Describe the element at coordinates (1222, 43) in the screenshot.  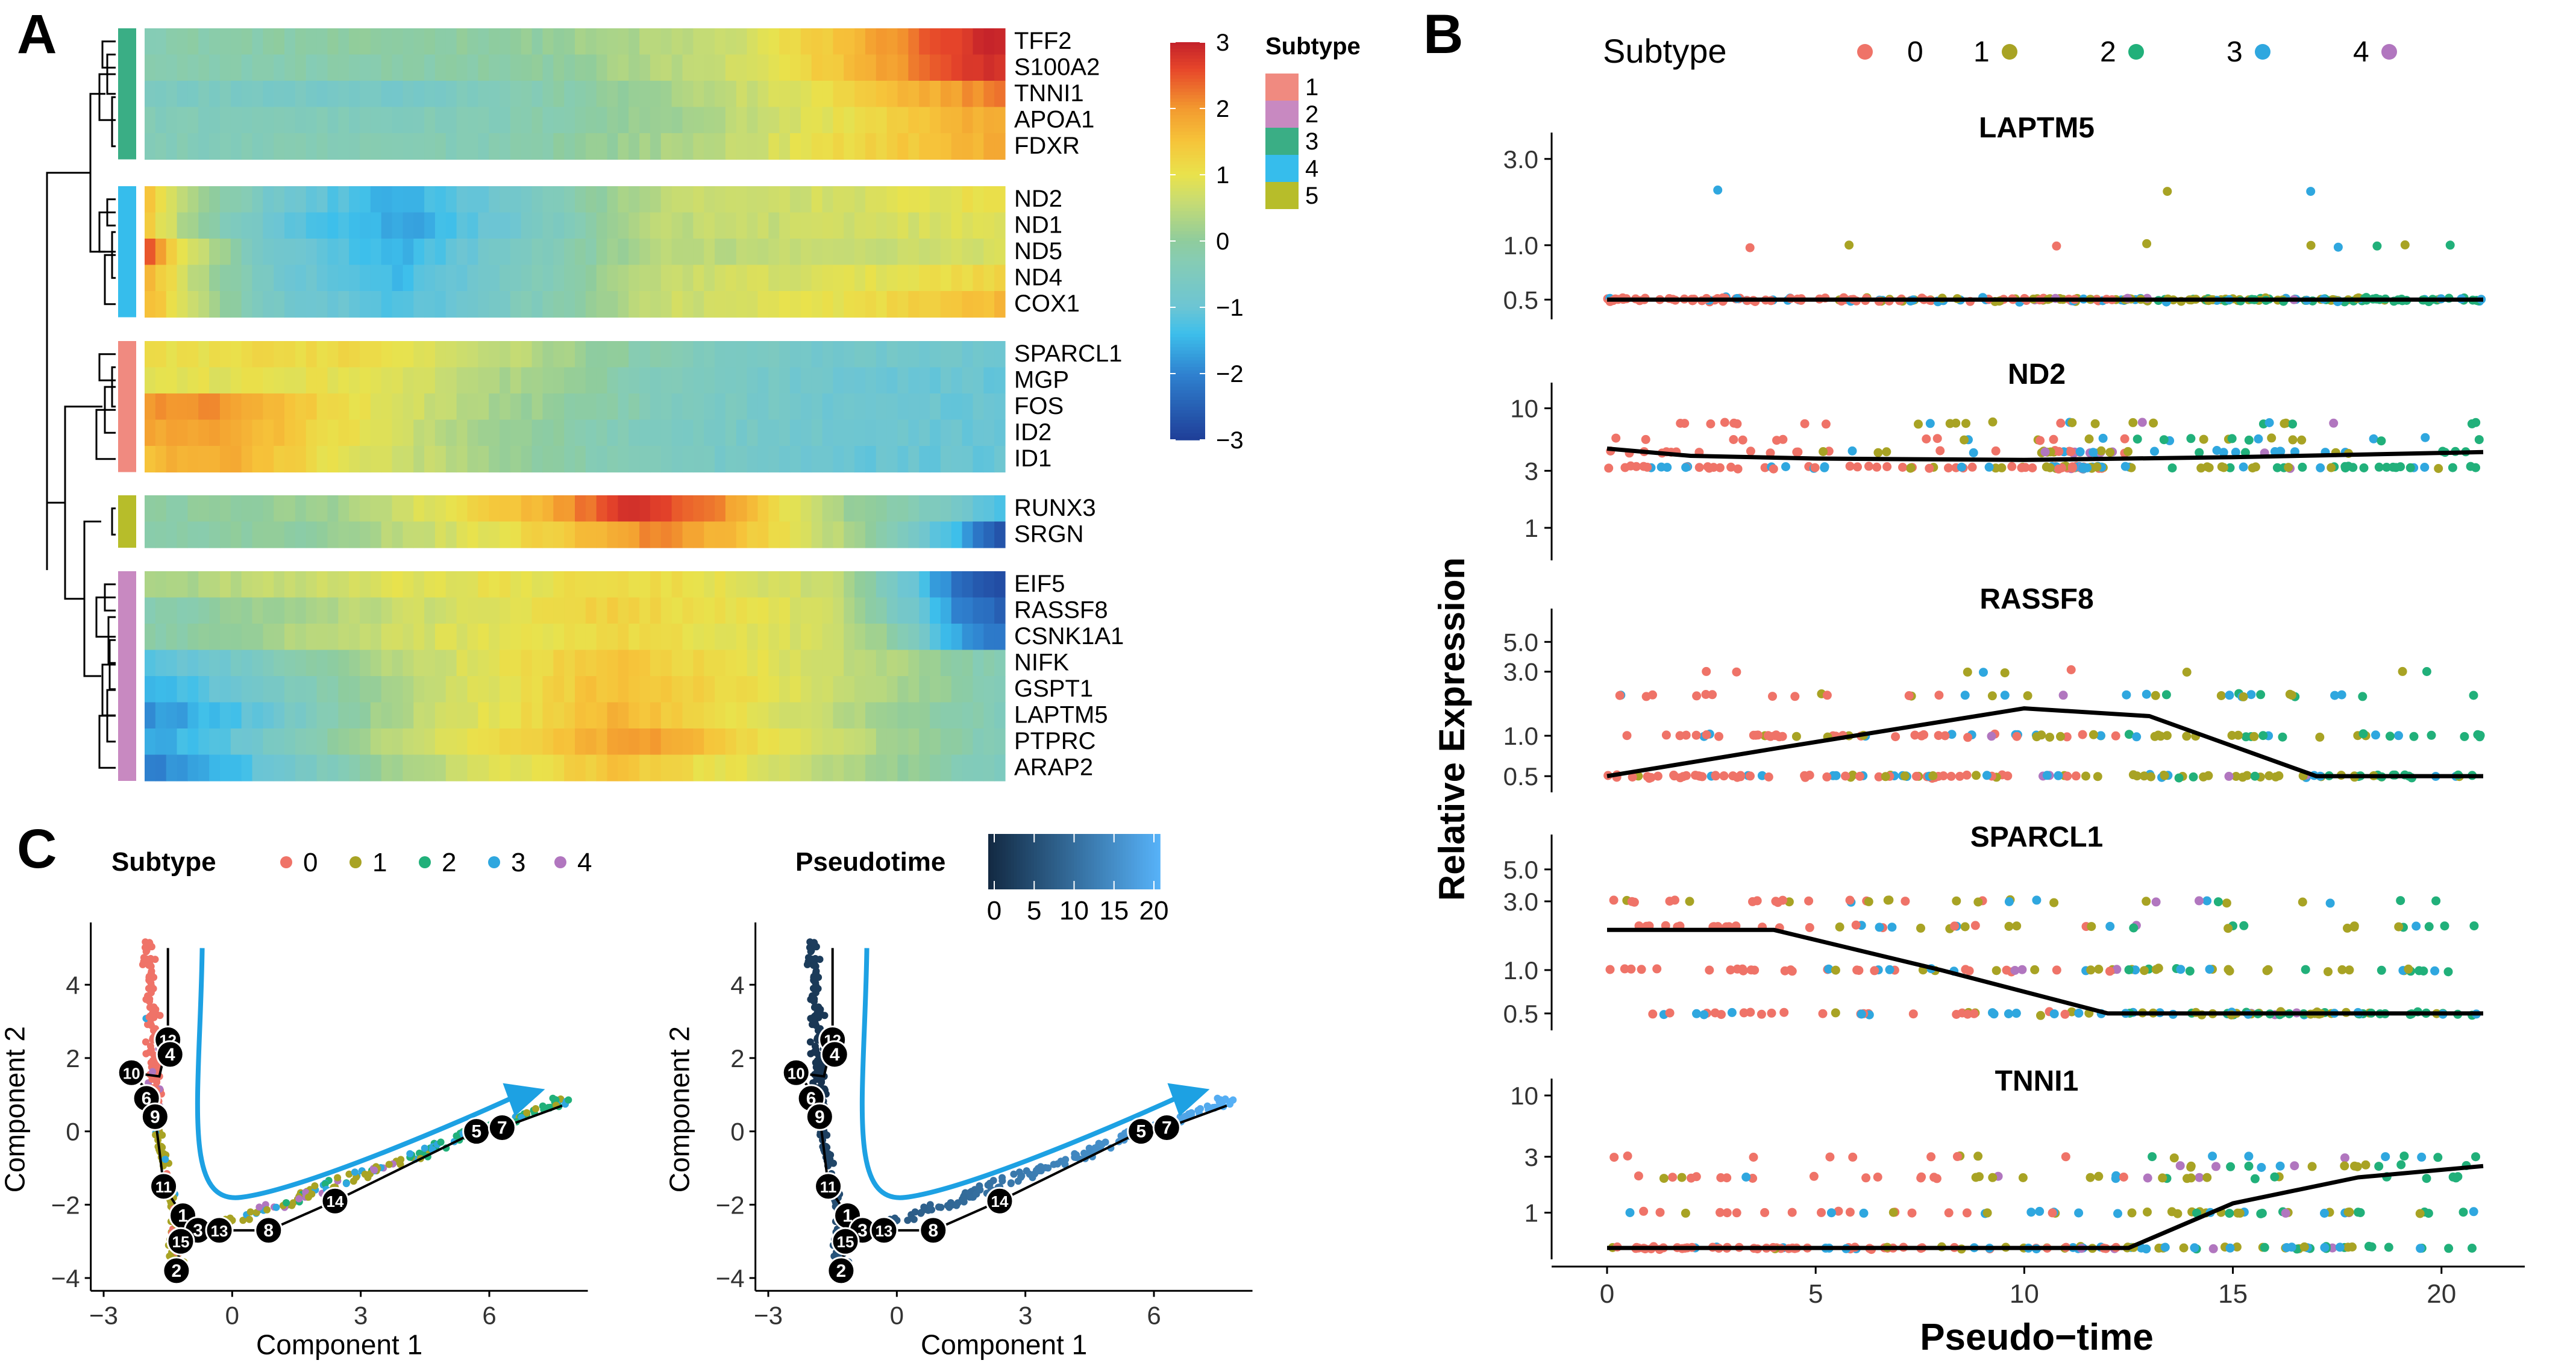
I see `colorbar-tick-label: 3` at that location.